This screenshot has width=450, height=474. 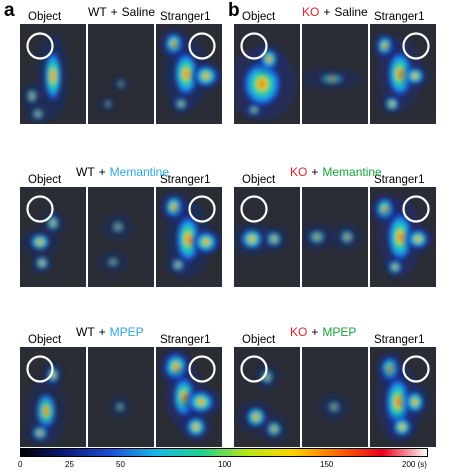 I want to click on colorbar, so click(x=224, y=452).